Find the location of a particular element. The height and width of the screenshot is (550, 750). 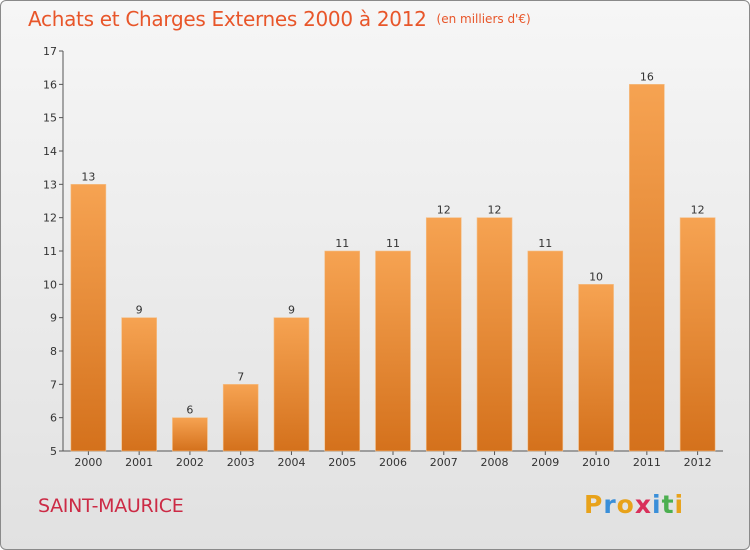

y-tick-label: 6 is located at coordinates (53, 418).